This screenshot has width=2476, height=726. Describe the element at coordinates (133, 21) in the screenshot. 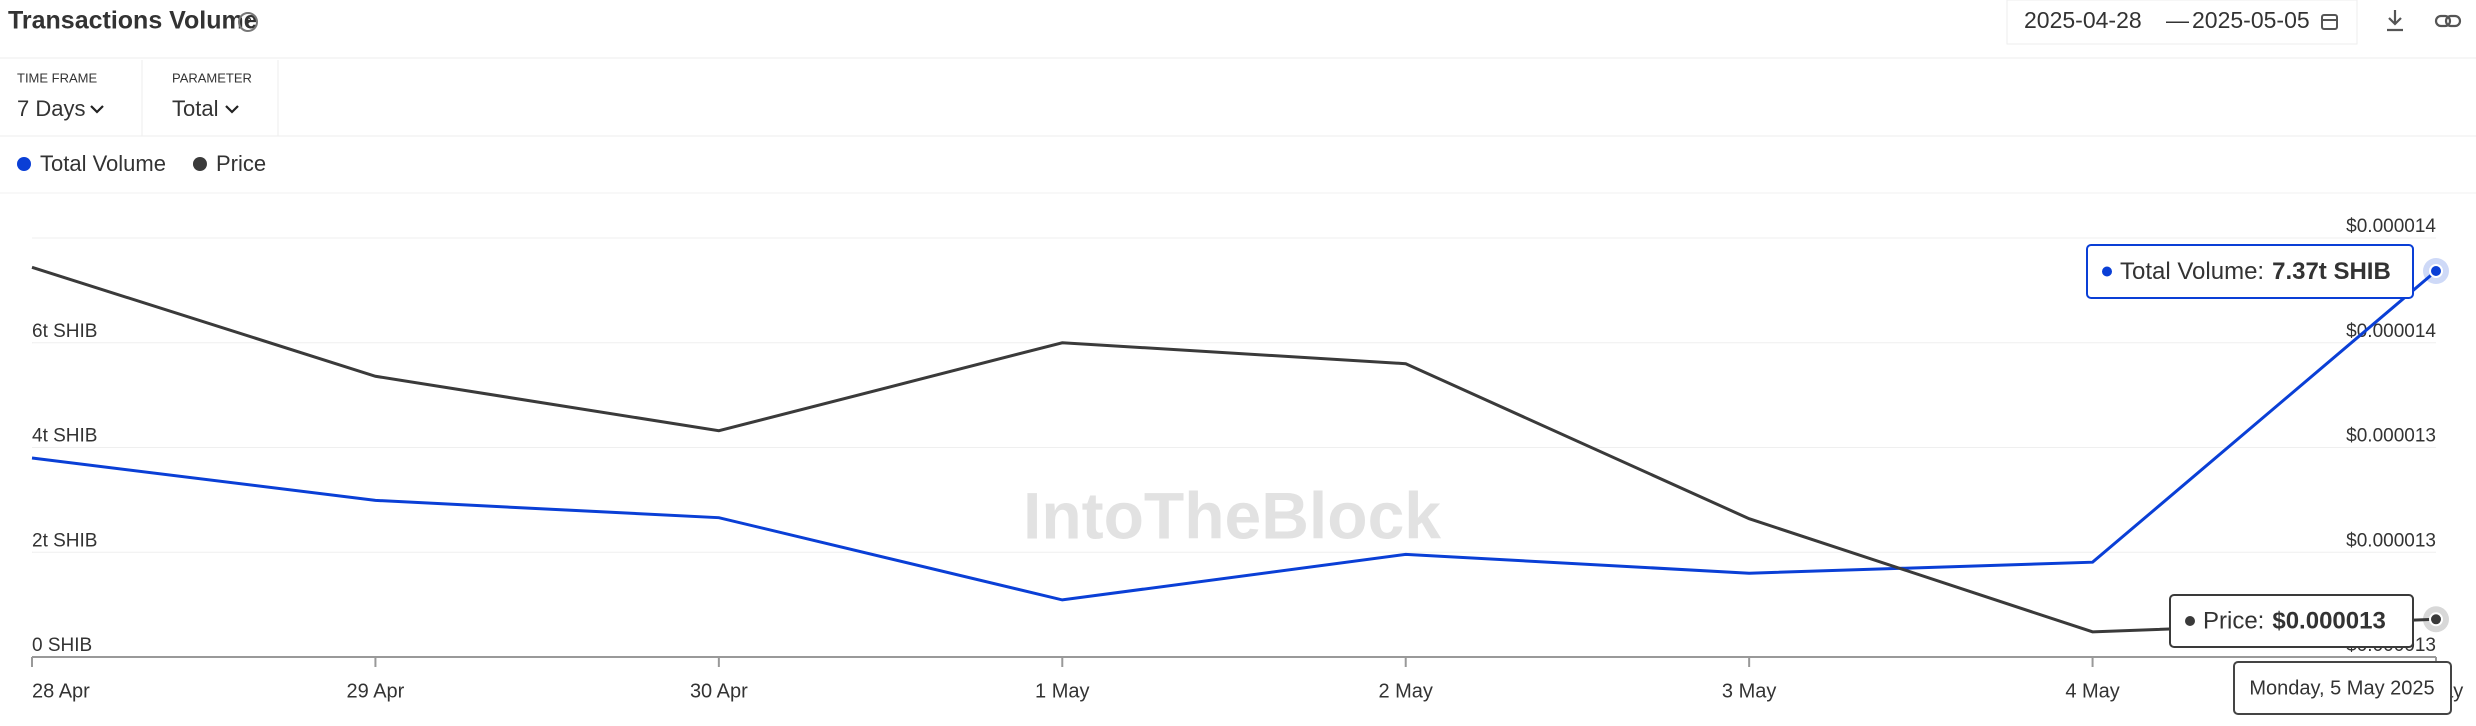

I see `title: Transactions Volume` at that location.